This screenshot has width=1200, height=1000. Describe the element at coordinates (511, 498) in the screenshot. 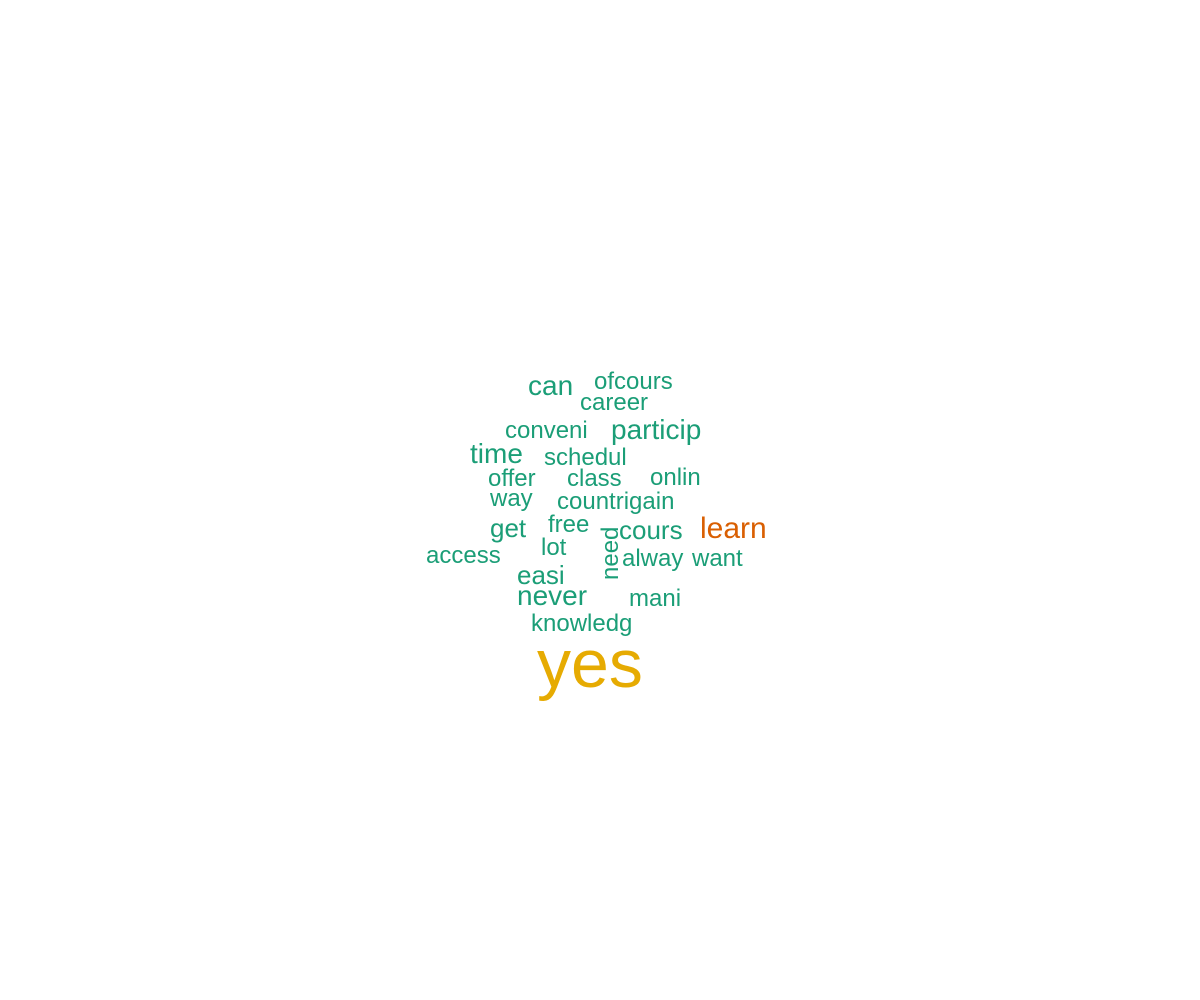

I see `word-way: way` at that location.